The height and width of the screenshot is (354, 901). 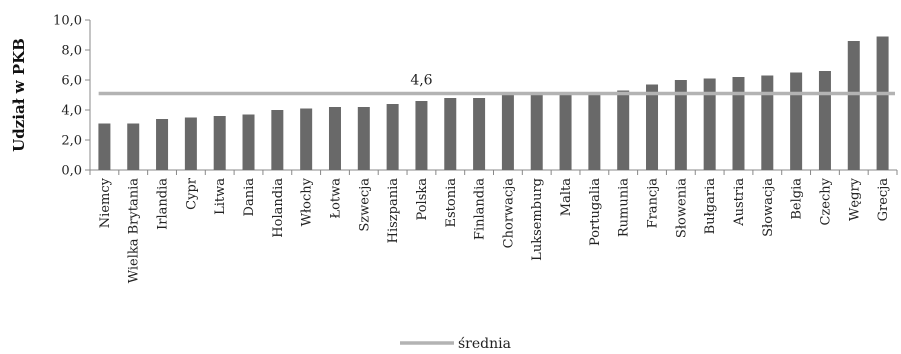 I want to click on x-tick-label: Malta, so click(x=566, y=197).